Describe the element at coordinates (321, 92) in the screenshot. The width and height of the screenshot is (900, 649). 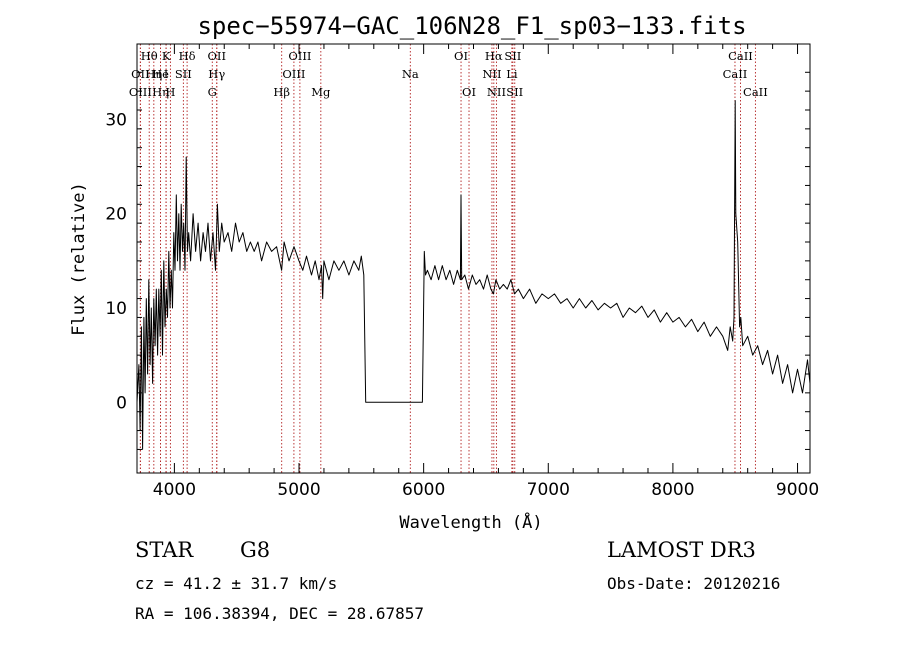
I see `line-label-17: Mg` at that location.